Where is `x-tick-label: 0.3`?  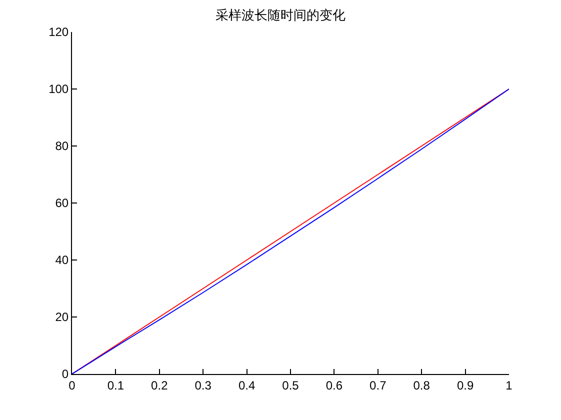
x-tick-label: 0.3 is located at coordinates (203, 385).